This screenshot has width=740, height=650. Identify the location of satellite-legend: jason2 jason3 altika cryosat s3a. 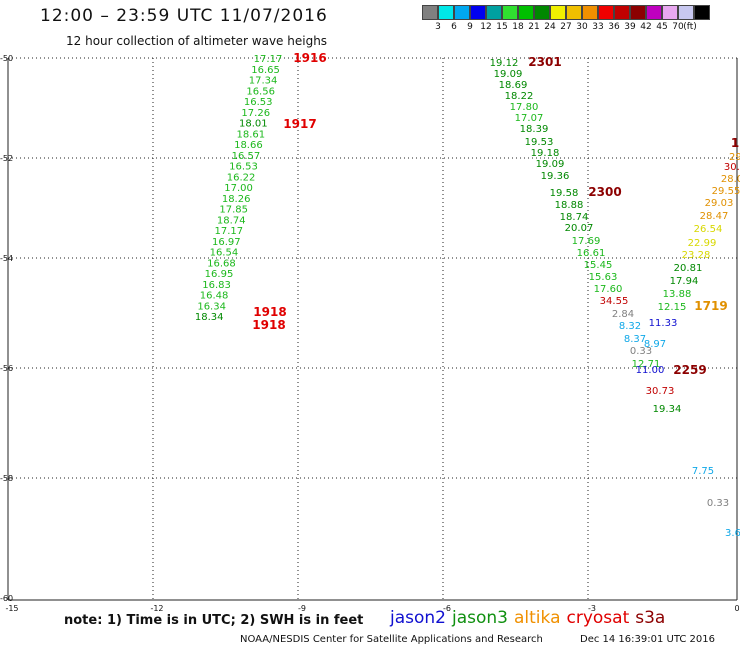
(530, 618).